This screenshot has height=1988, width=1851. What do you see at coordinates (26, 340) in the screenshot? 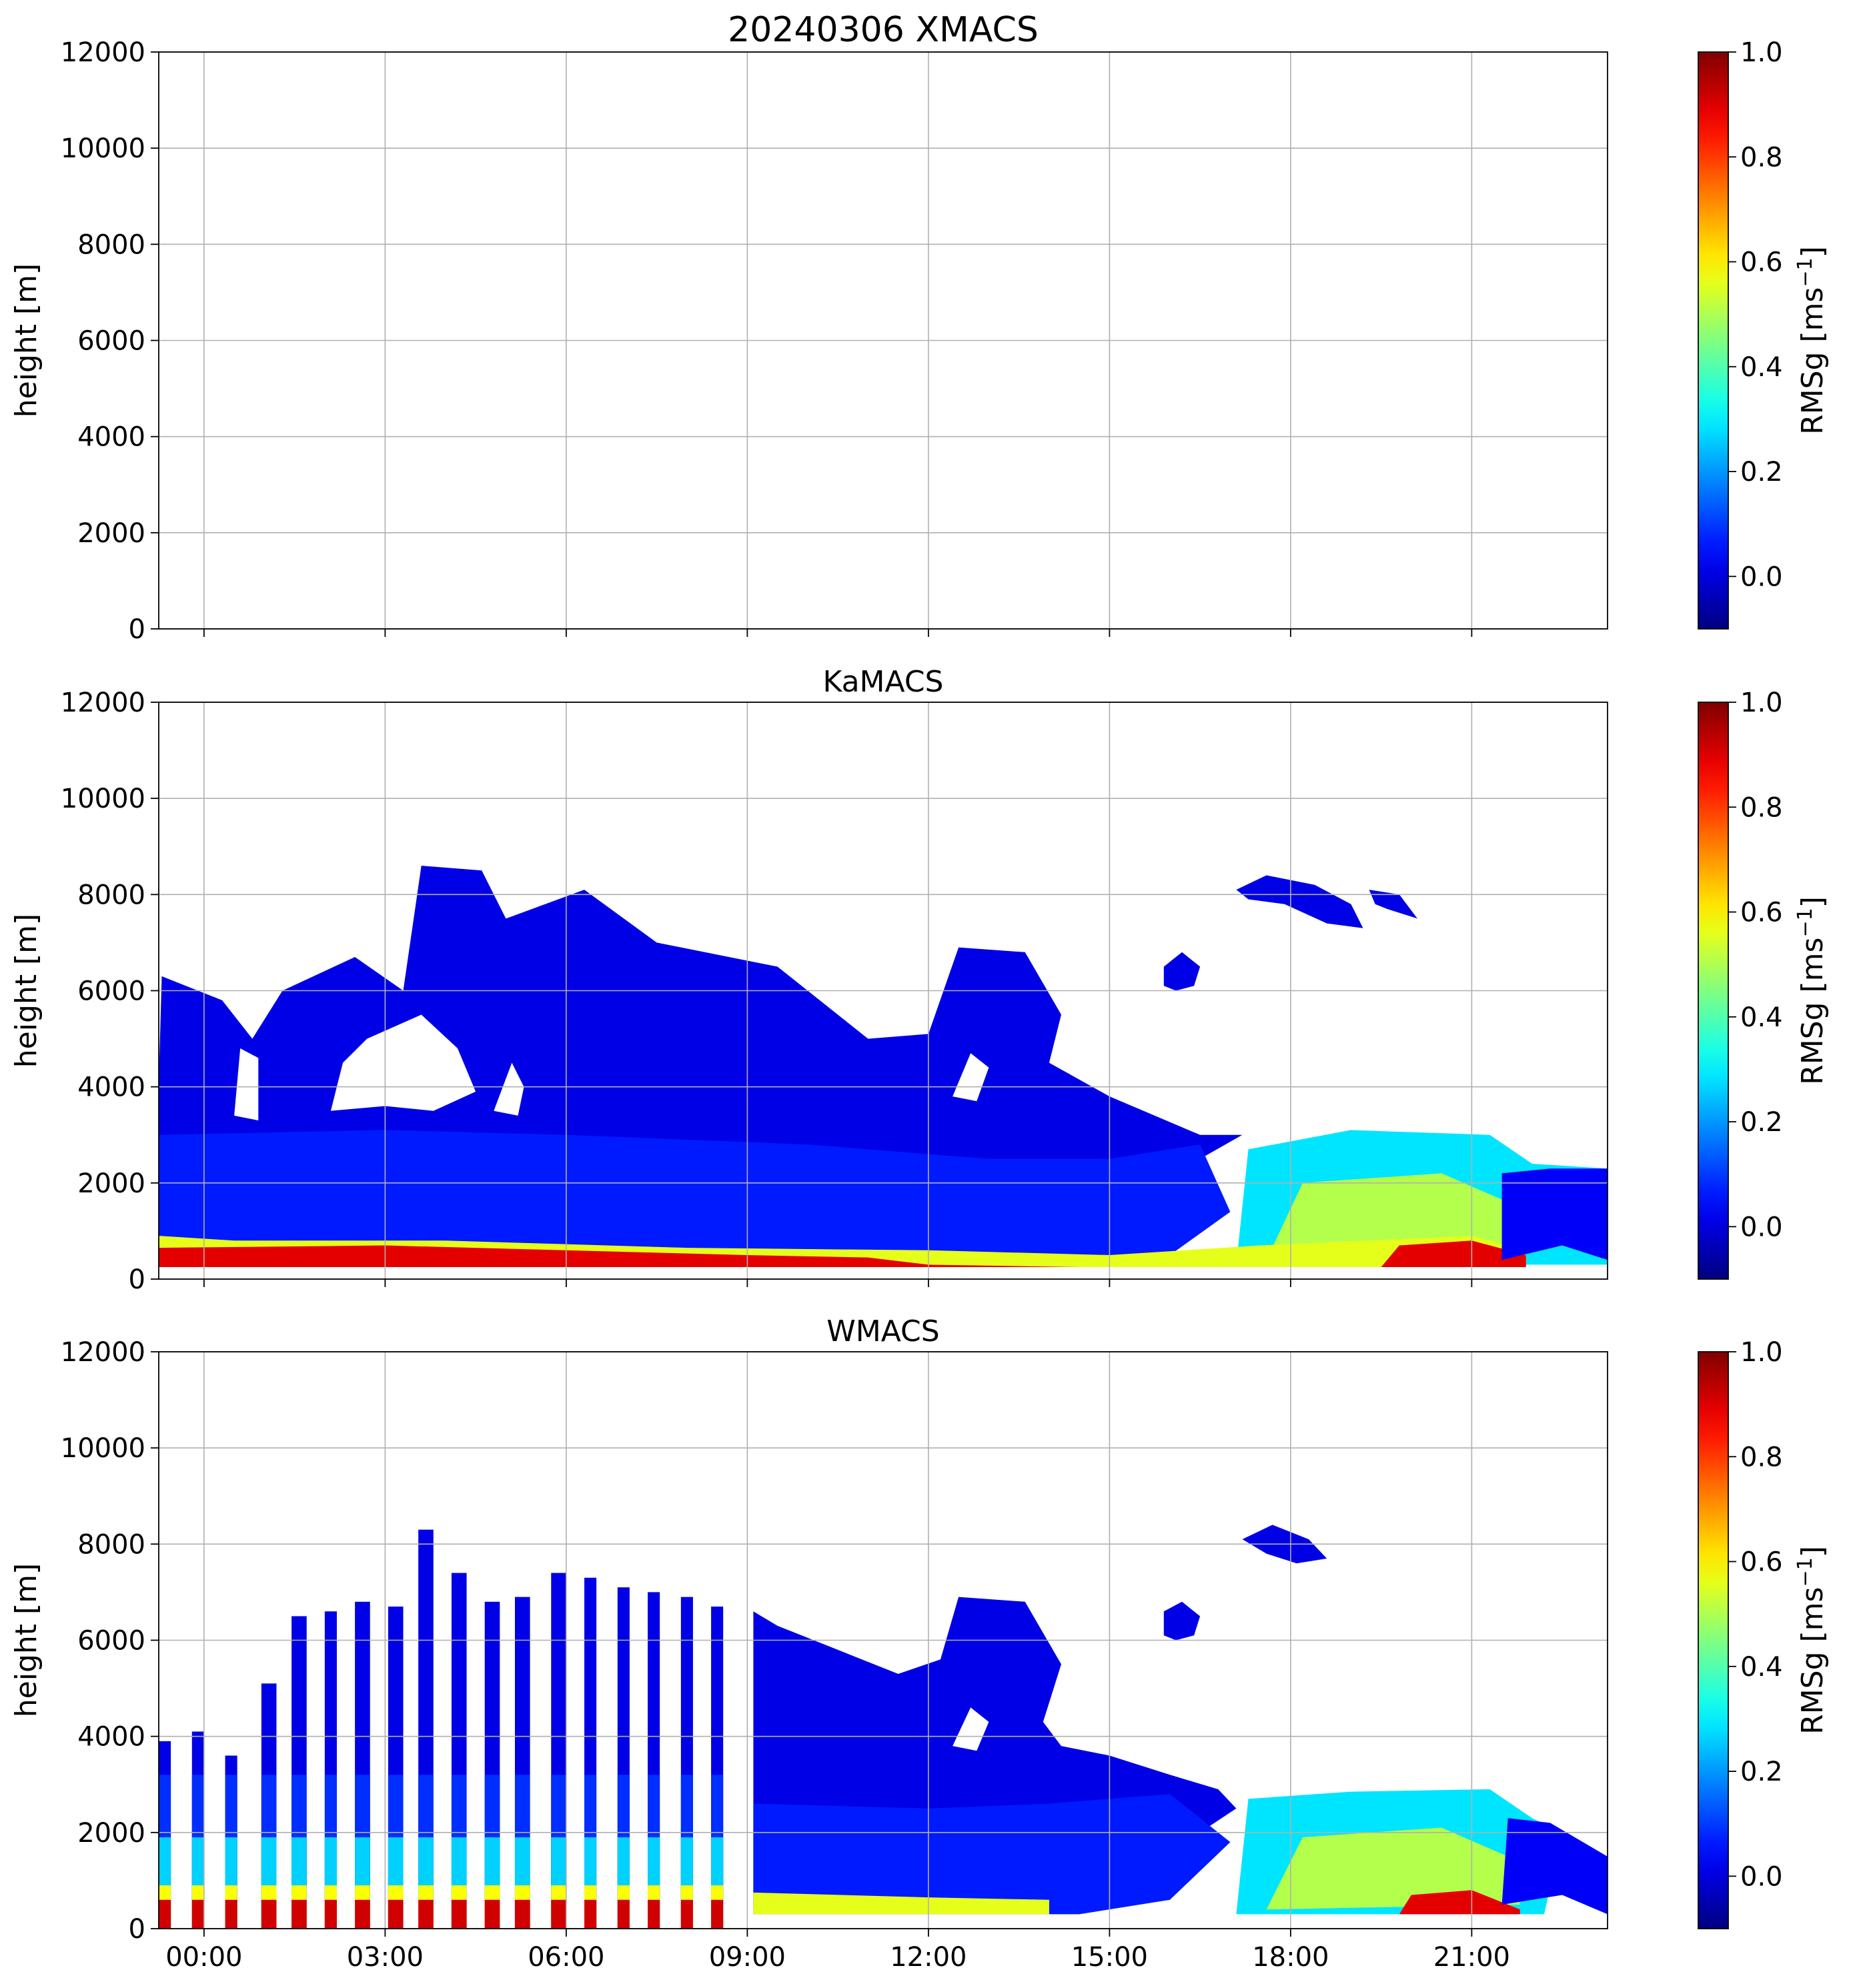
I see `y-axis-label: height [m]` at bounding box center [26, 340].